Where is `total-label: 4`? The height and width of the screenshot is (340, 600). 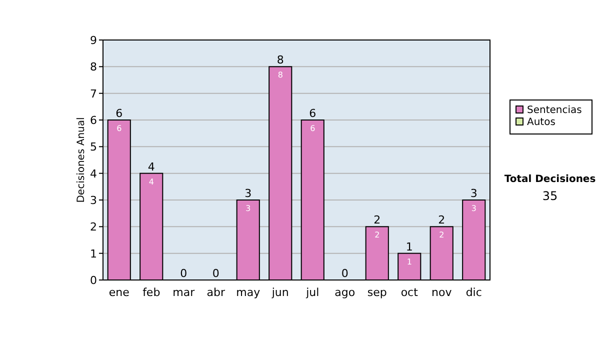
total-label: 4 is located at coordinates (151, 167).